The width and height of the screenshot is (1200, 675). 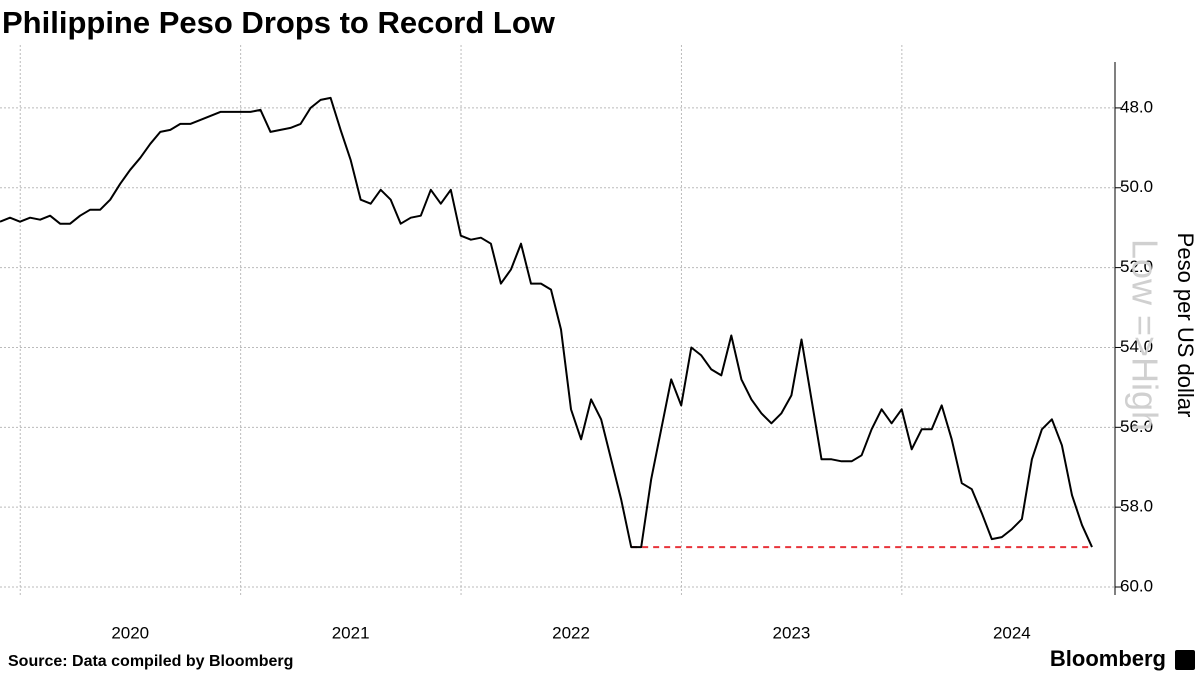 What do you see at coordinates (1136, 426) in the screenshot?
I see `y-tick-label: 56.0` at bounding box center [1136, 426].